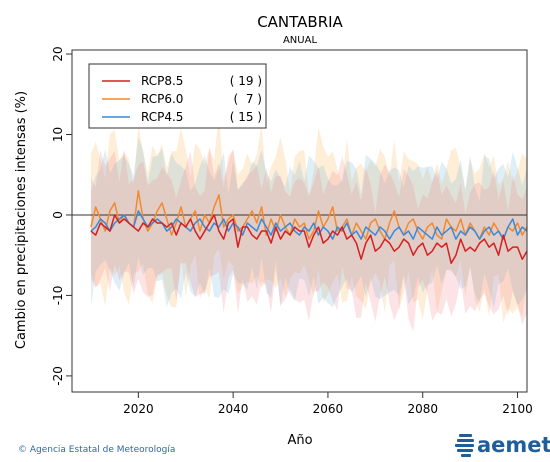  I want to click on aemet-logo-text: aemet, so click(513, 445).